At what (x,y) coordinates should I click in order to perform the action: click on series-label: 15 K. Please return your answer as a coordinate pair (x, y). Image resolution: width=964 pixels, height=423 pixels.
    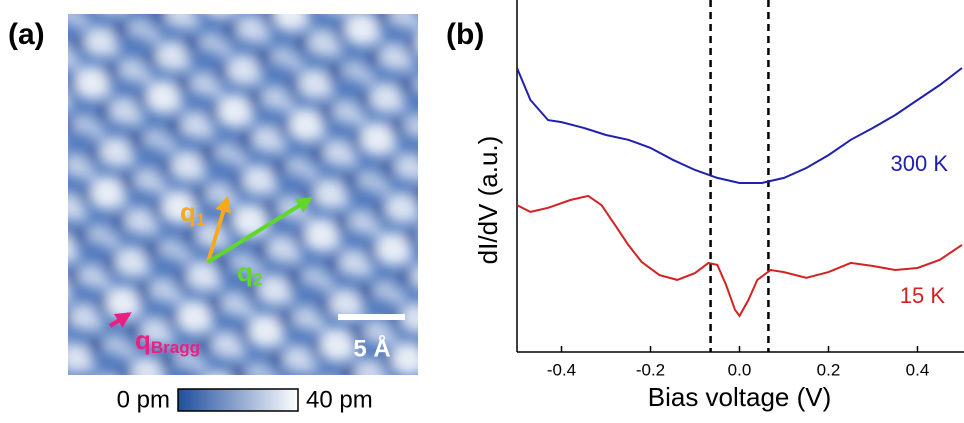
    Looking at the image, I should click on (923, 295).